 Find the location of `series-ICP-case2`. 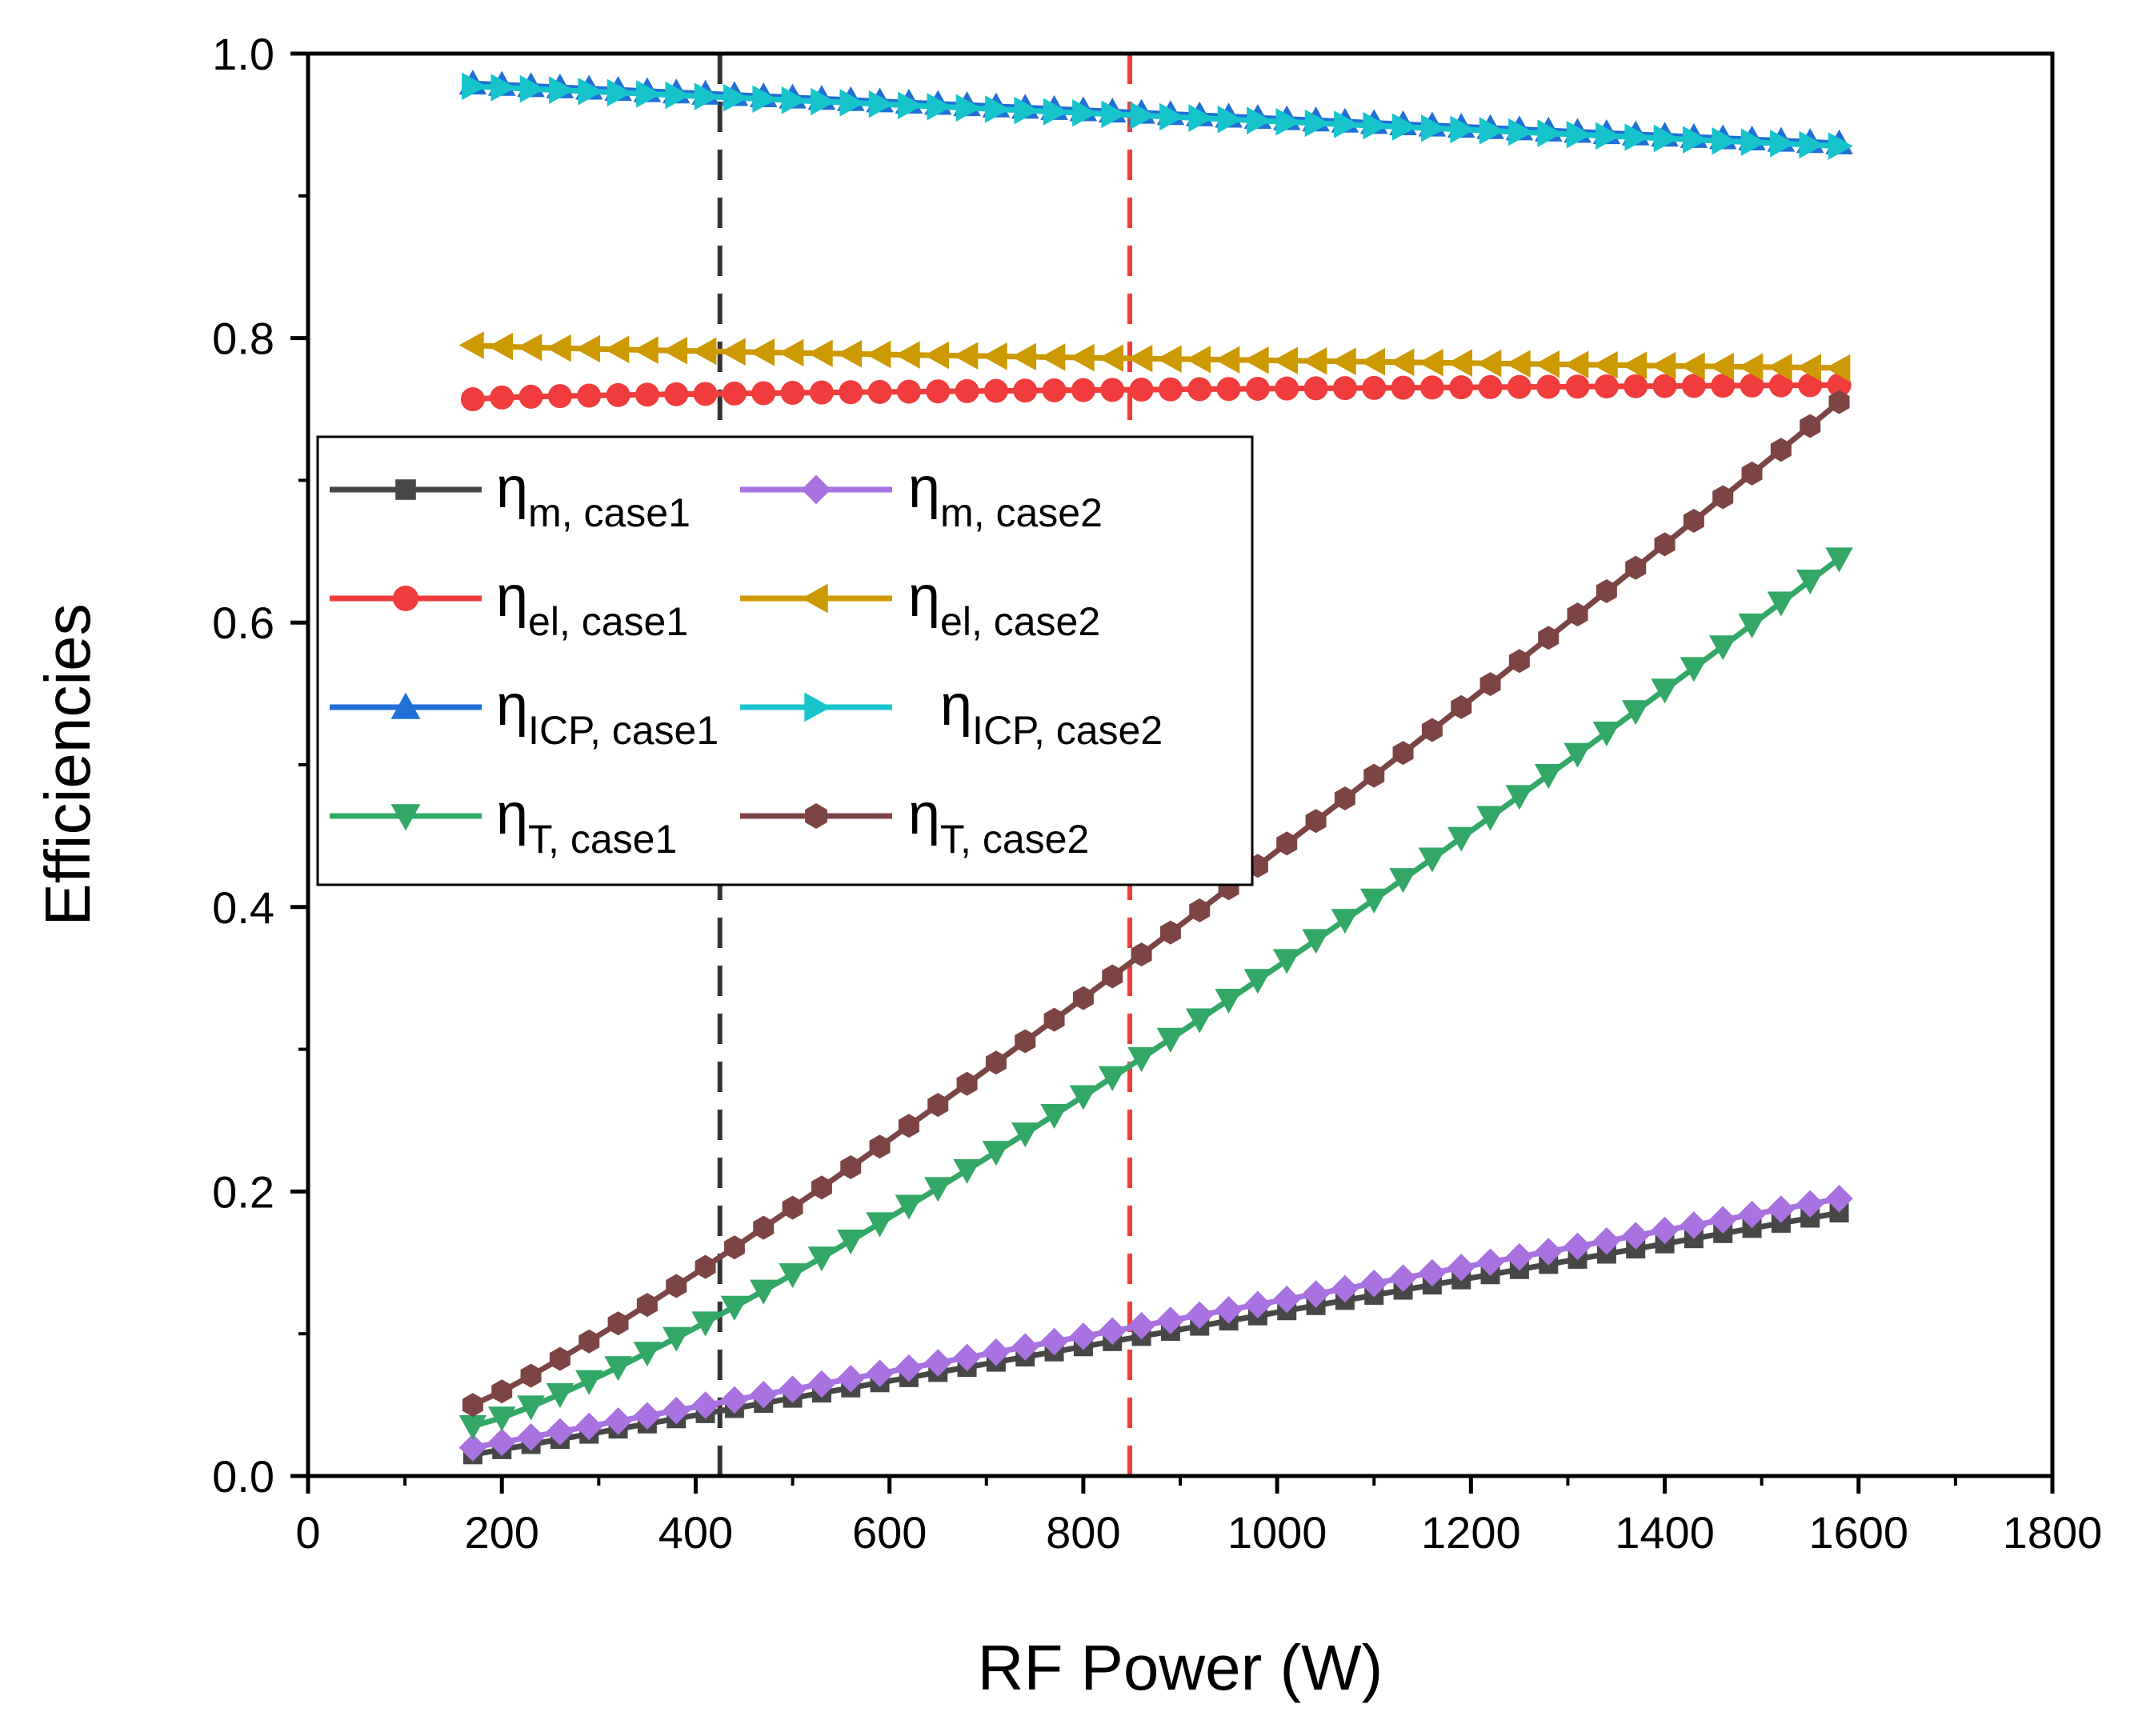

series-ICP-case2 is located at coordinates (1158, 116).